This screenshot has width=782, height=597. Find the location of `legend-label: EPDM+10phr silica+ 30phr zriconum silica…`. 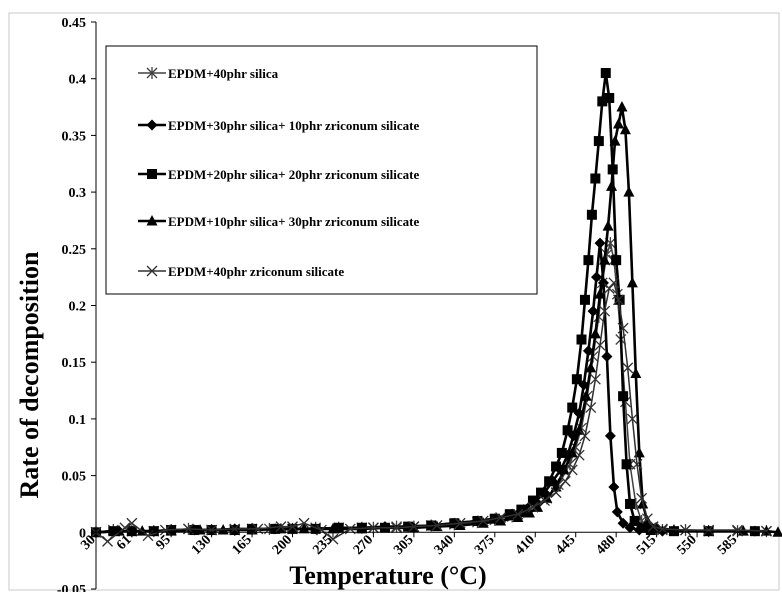

legend-label: EPDM+10phr silica+ 30phr zriconum silica… is located at coordinates (293, 221).